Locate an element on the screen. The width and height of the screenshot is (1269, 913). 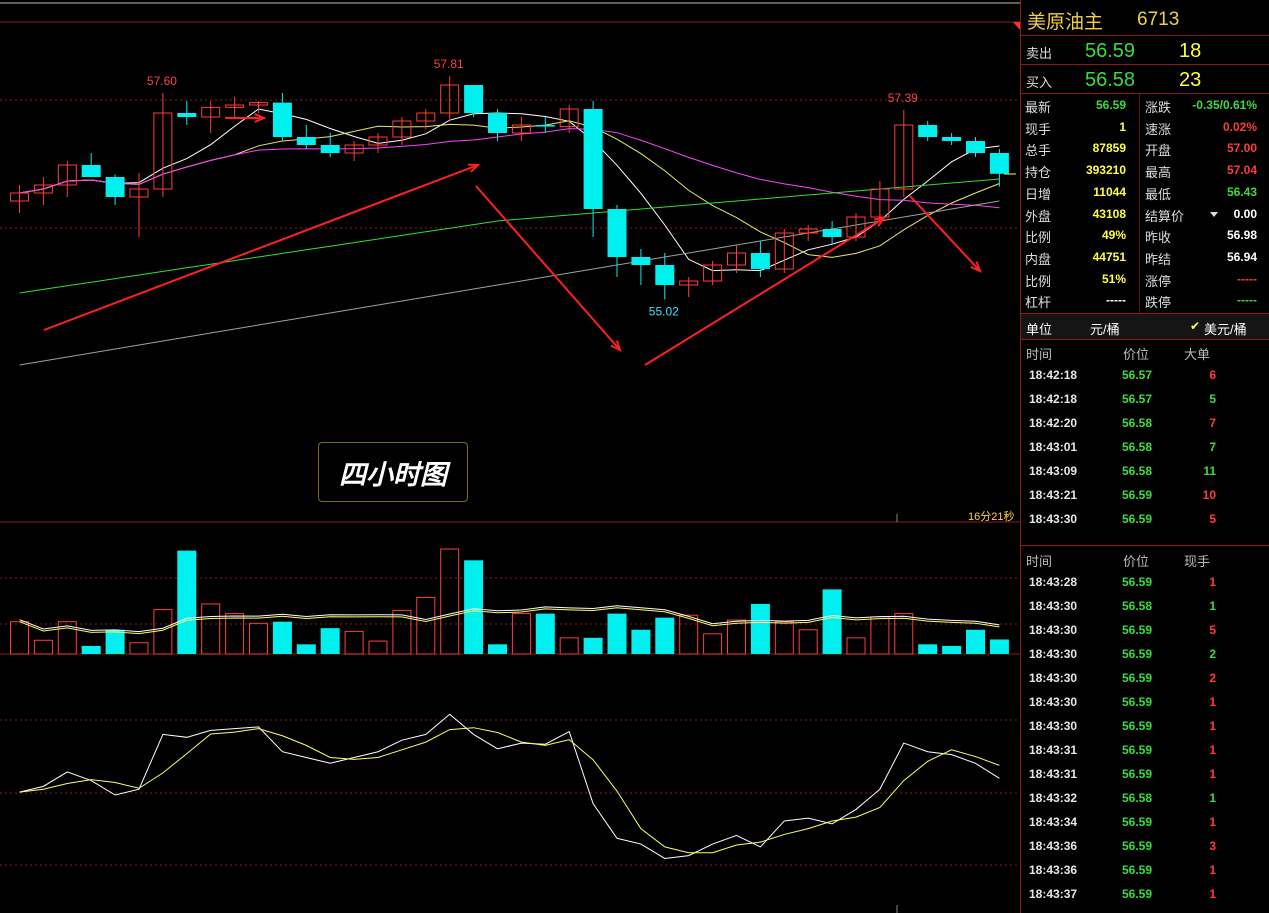
list-volume: 5 is located at coordinates (1212, 399).